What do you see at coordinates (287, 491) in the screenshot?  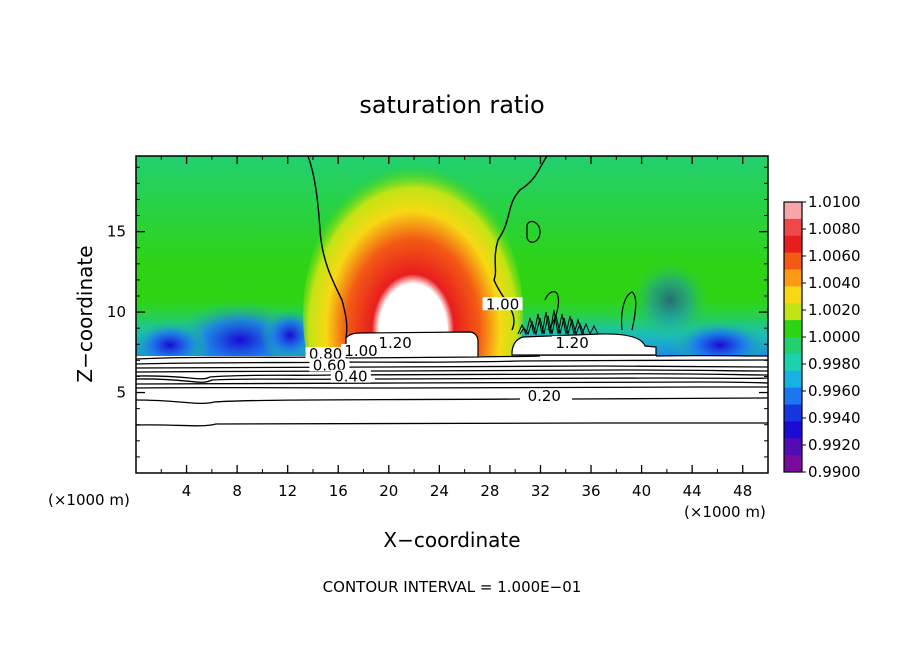 I see `x-tick-label: 12` at bounding box center [287, 491].